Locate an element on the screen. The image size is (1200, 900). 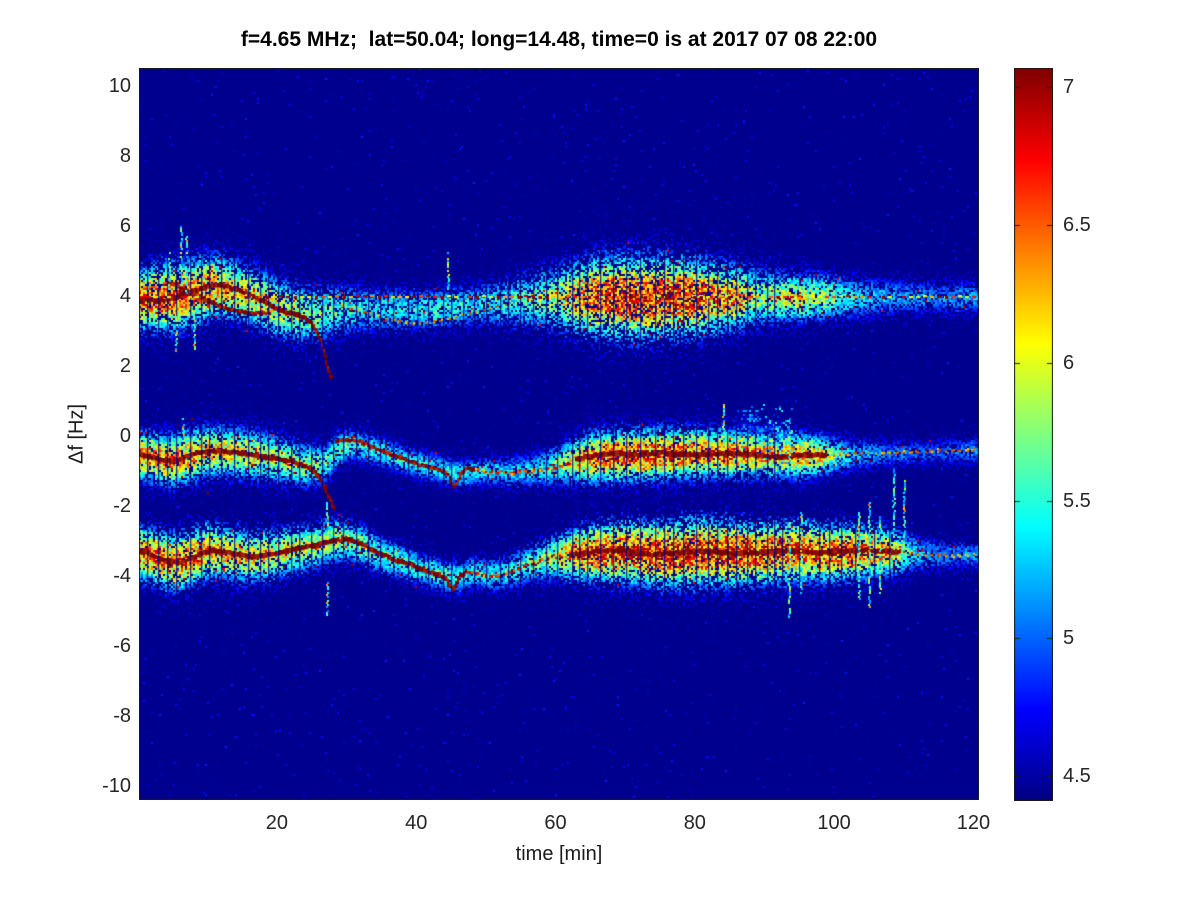
colorbar-tick-label: 5.5 is located at coordinates (1077, 500).